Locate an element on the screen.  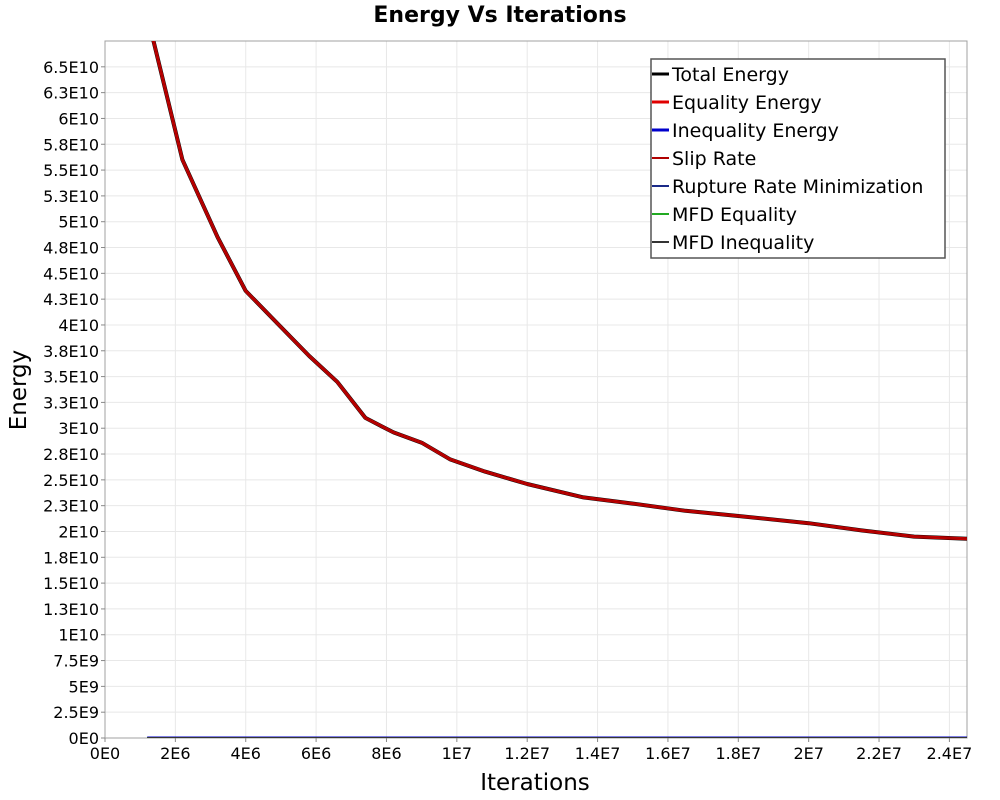
x-tick-label: 1.8E7 is located at coordinates (738, 753).